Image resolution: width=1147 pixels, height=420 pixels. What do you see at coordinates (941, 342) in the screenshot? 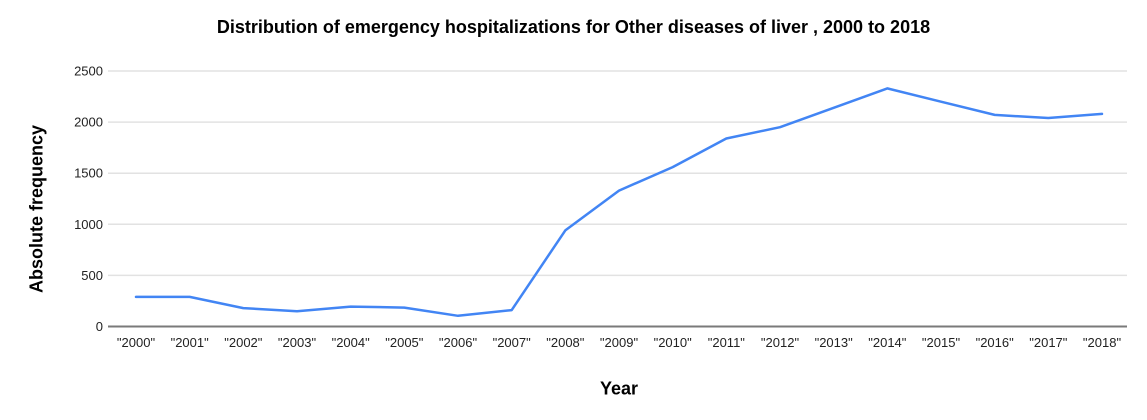
I see `x-tick-label: "2015"` at bounding box center [941, 342].